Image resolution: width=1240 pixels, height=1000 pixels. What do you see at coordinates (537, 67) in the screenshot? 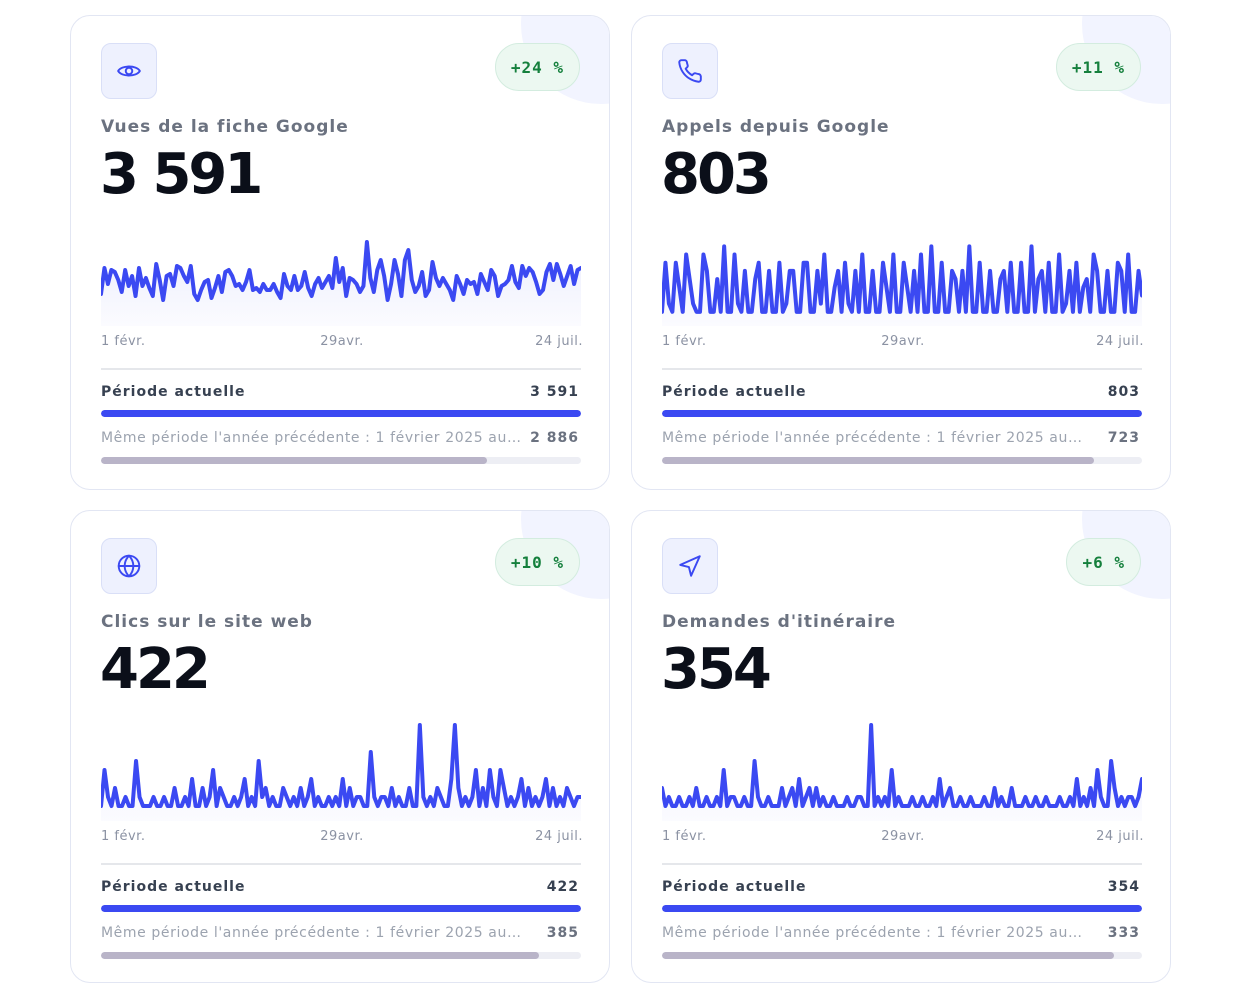
I see `growth-badge: +24 %` at bounding box center [537, 67].